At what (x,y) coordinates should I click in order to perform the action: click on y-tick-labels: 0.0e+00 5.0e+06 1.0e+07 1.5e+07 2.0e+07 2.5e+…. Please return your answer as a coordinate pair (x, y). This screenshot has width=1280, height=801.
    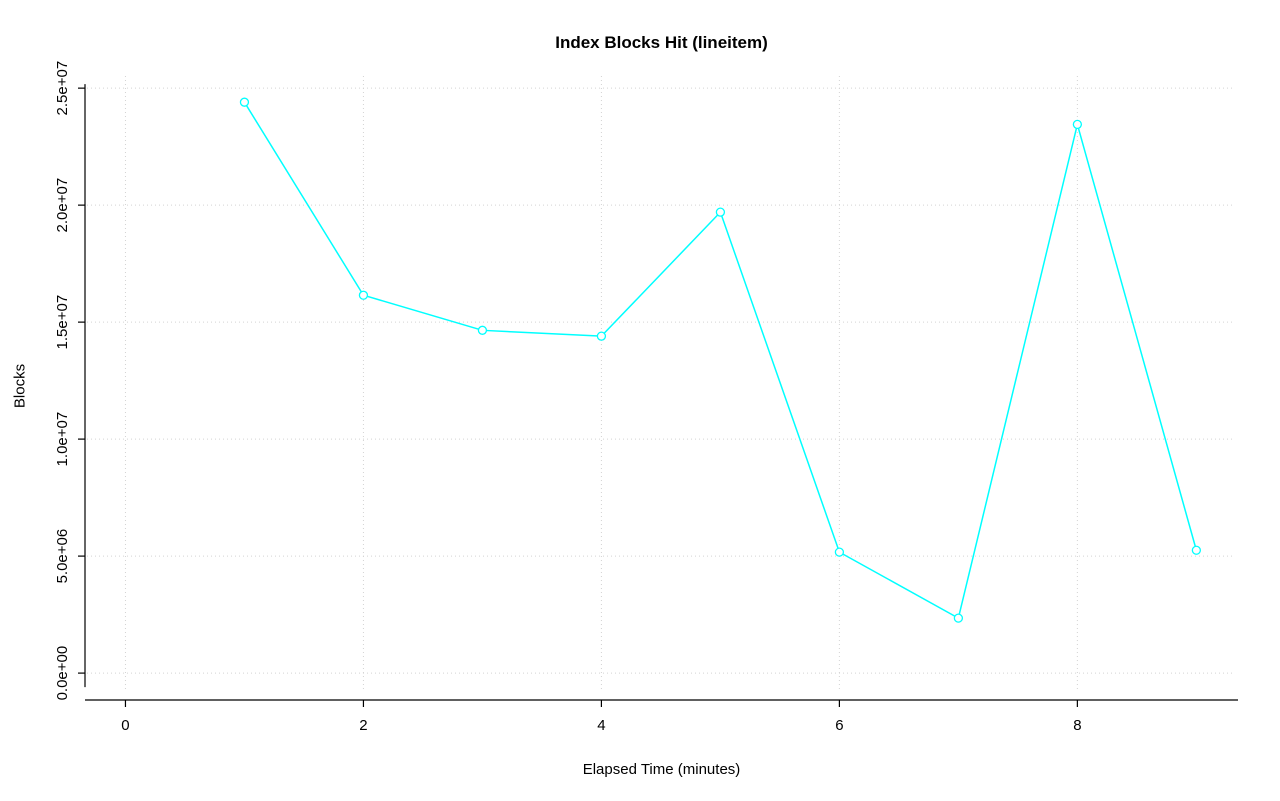
    Looking at the image, I should click on (62, 381).